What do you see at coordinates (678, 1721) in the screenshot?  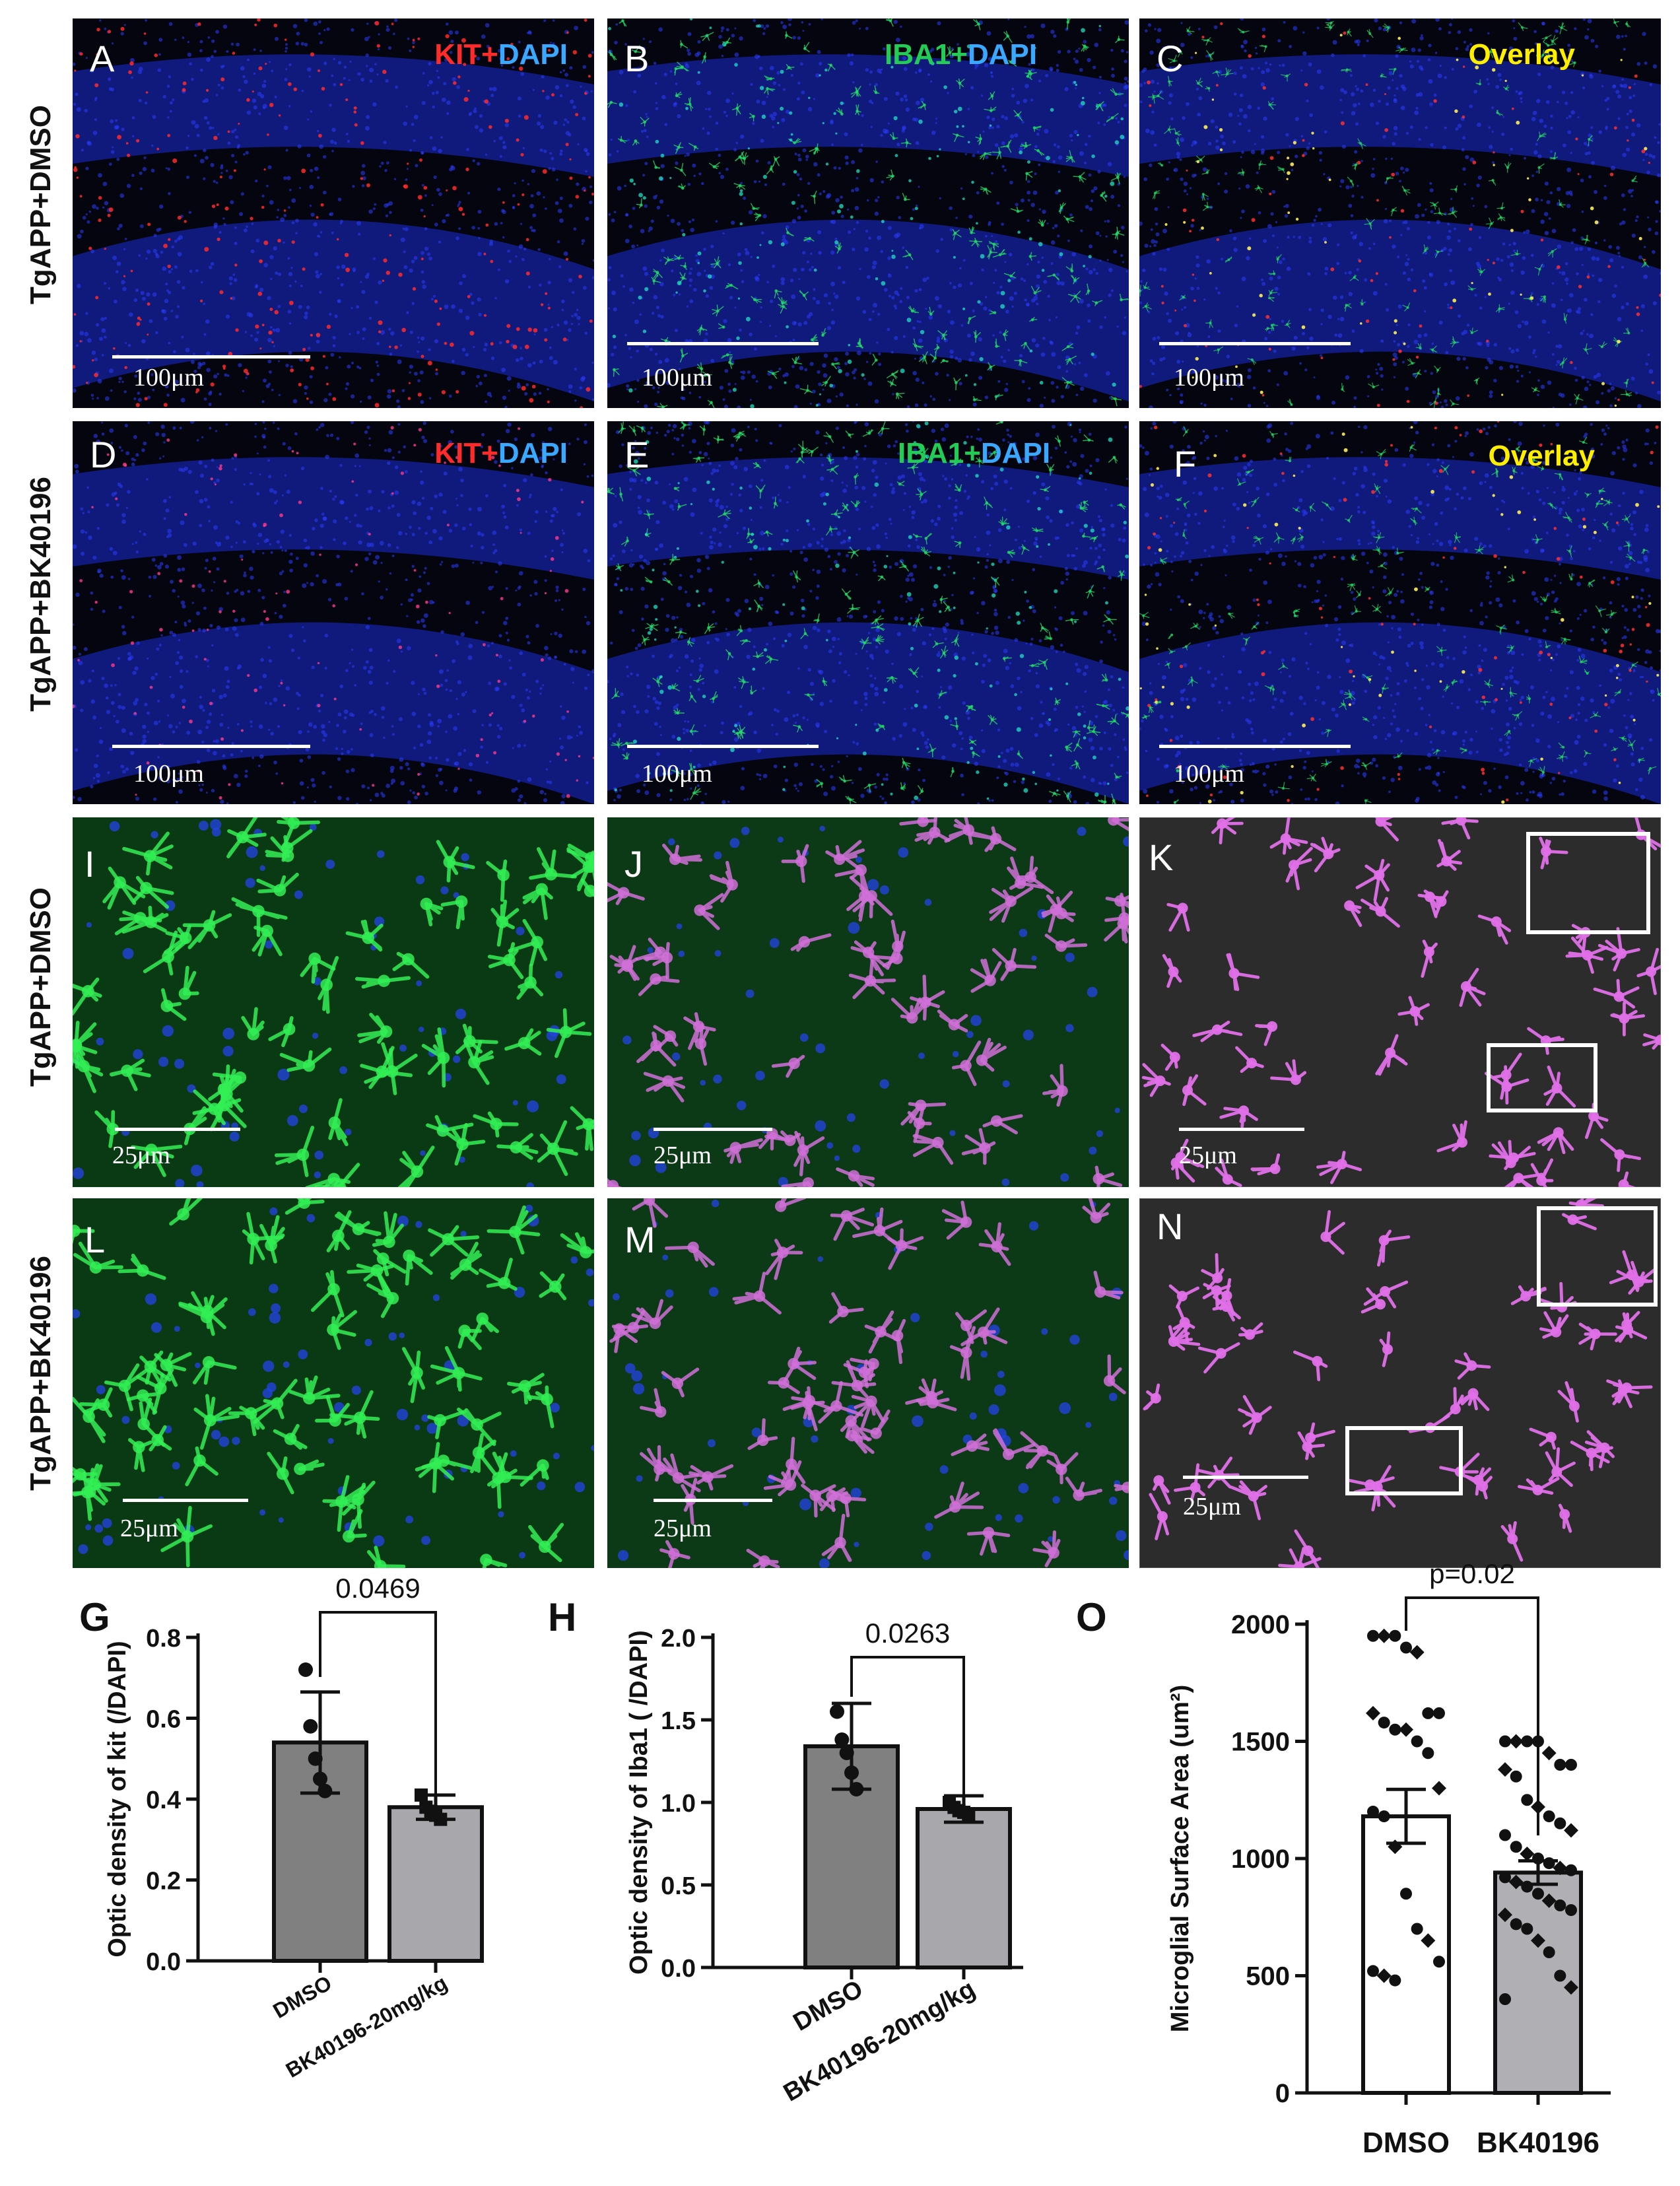 I see `y-tick-label: 1.5` at bounding box center [678, 1721].